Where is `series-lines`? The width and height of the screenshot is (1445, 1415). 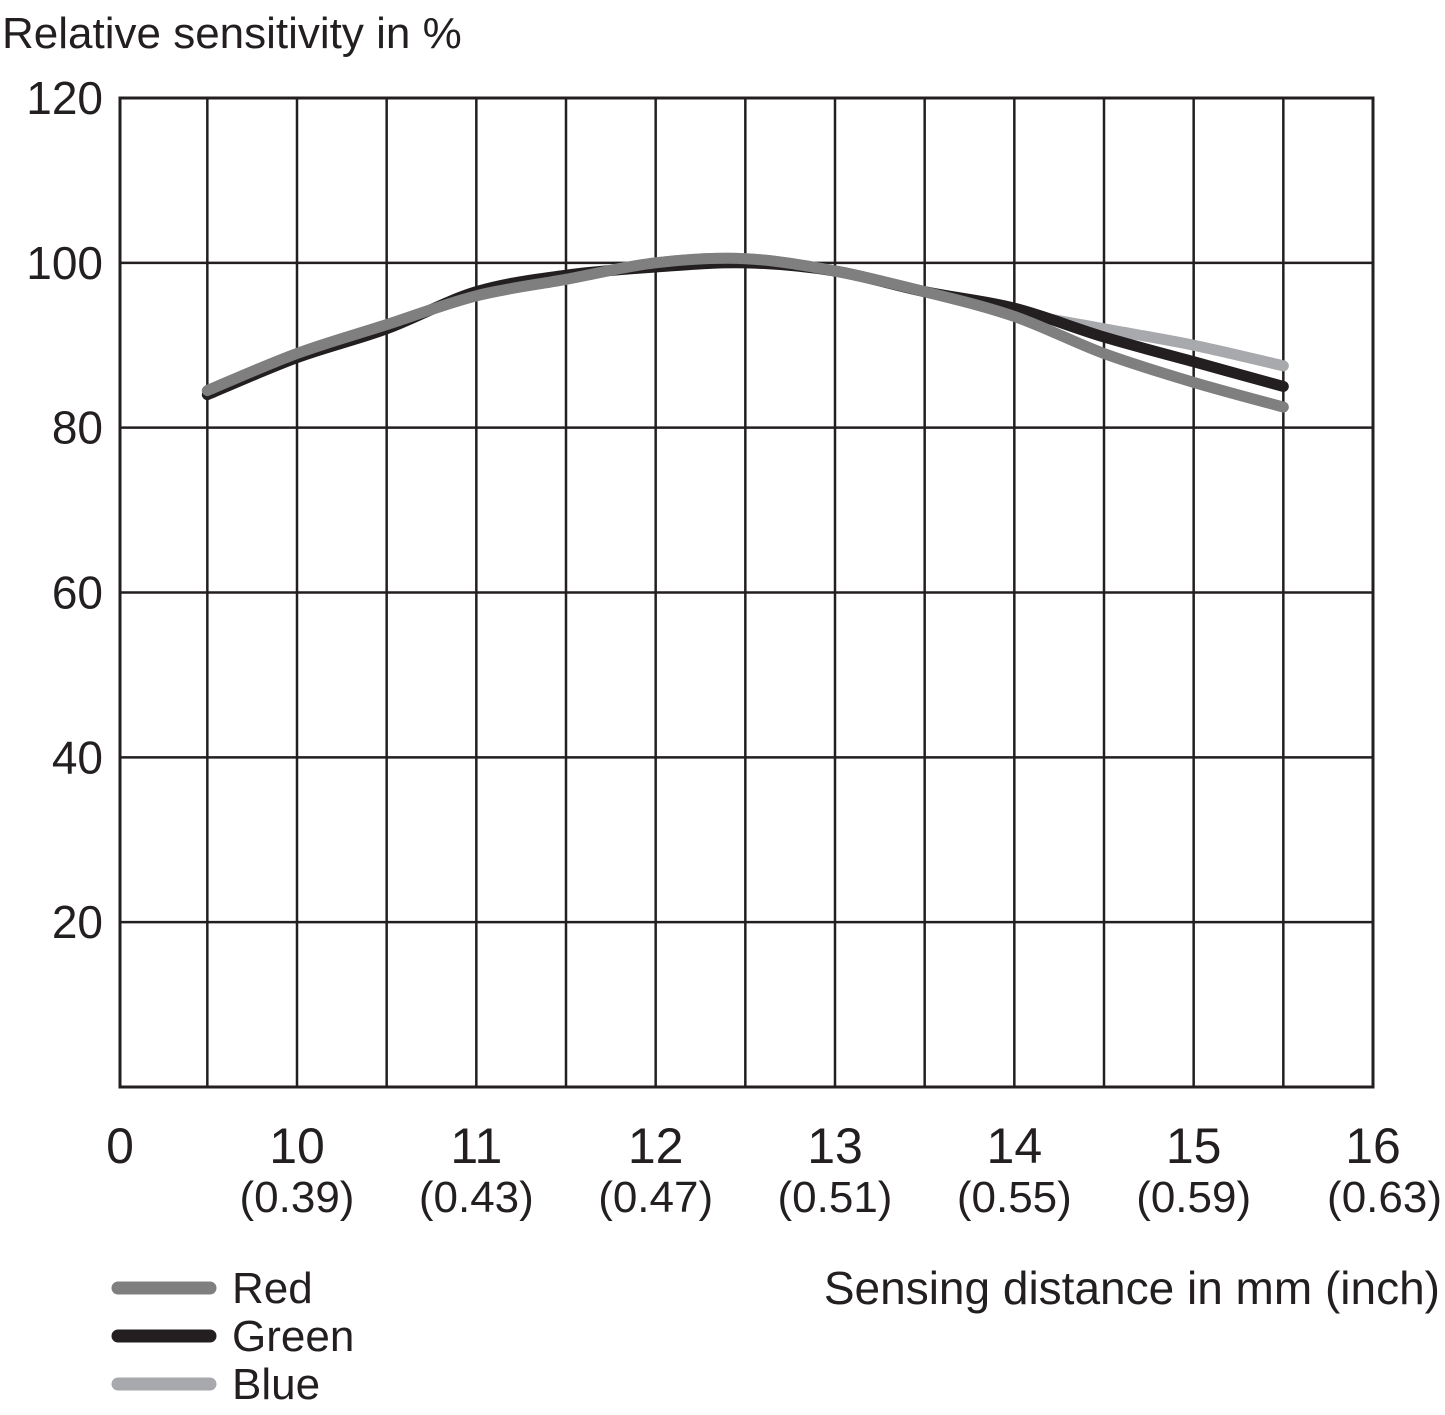 series-lines is located at coordinates (745, 332).